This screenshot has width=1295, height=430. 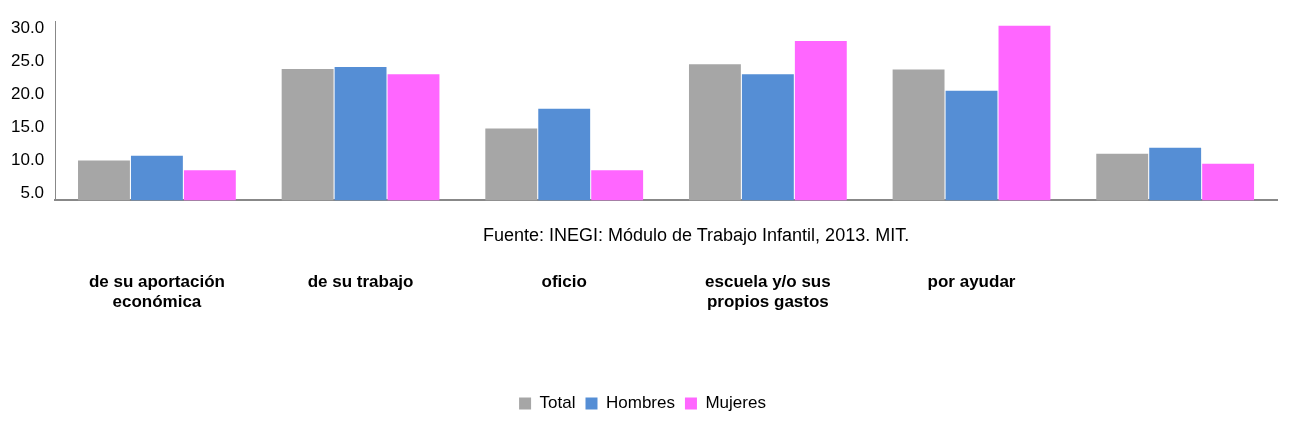 What do you see at coordinates (27, 60) in the screenshot?
I see `y-tick-label: 25.0` at bounding box center [27, 60].